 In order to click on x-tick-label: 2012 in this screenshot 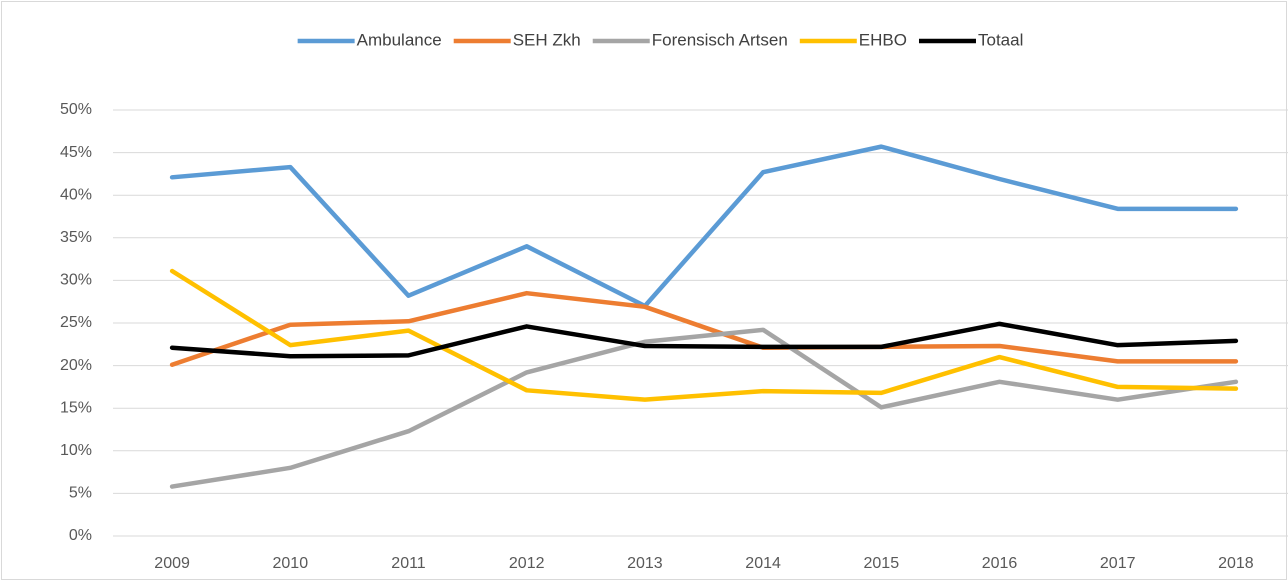, I will do `click(527, 563)`.